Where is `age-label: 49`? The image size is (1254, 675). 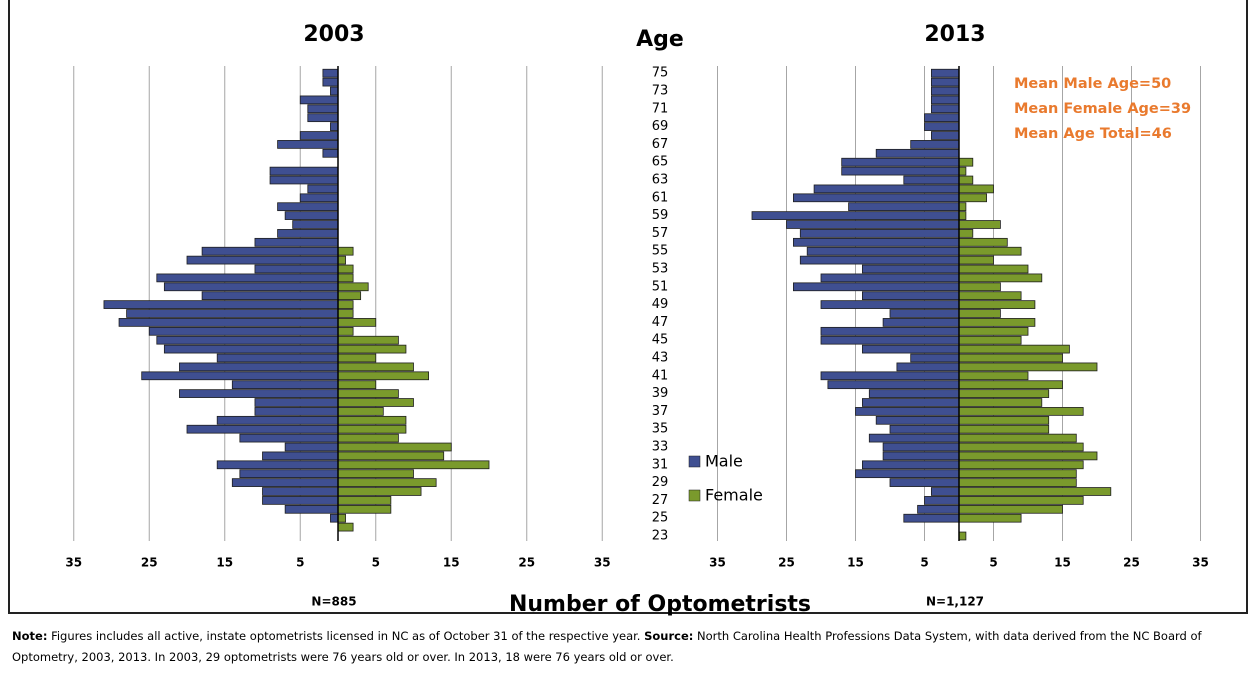 age-label: 49 is located at coordinates (660, 304).